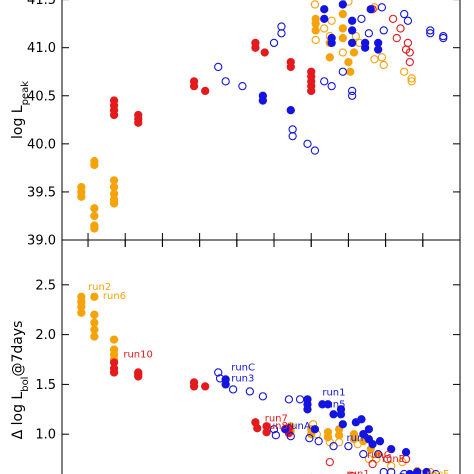  I want to click on run-annotation: runG, so click(379, 455).